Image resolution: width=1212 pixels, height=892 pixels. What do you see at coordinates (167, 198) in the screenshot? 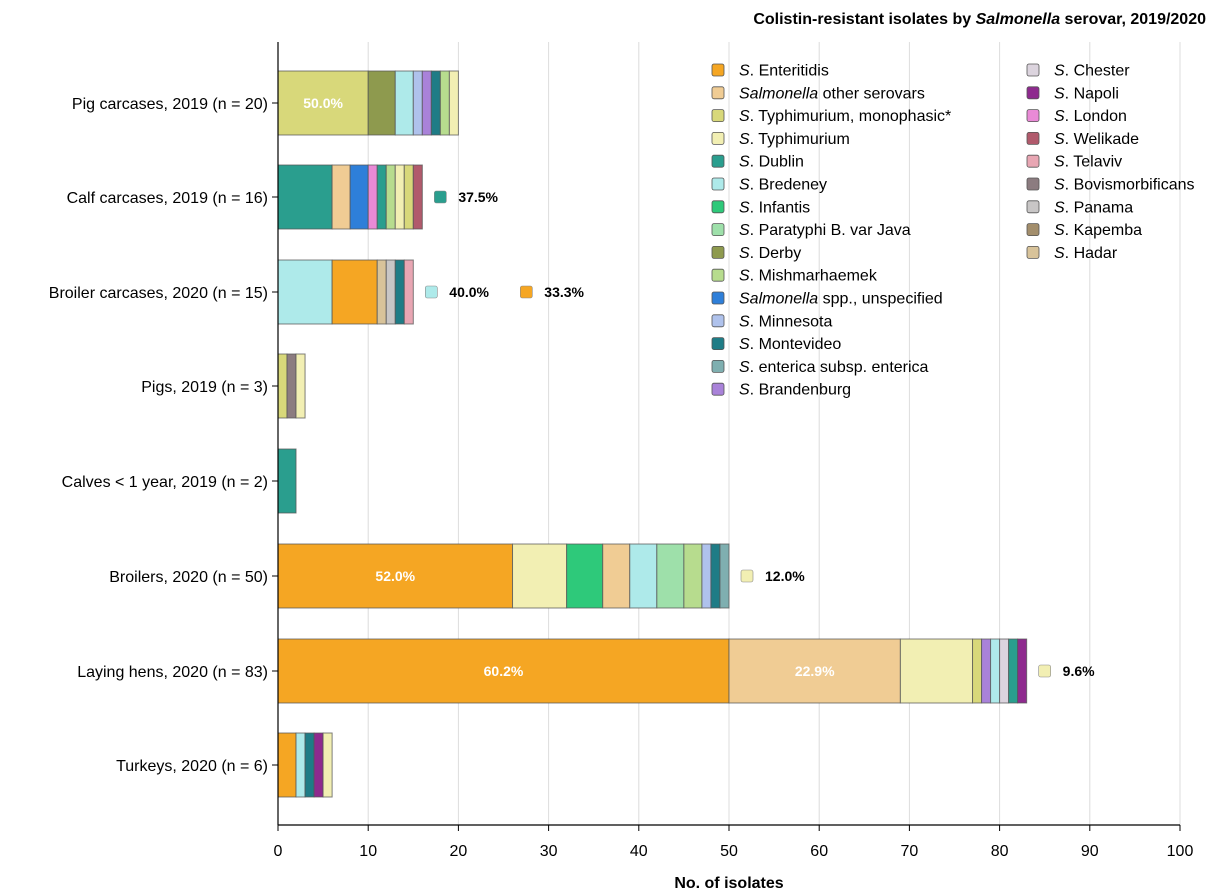
I see `category-label: Calf carcases, 2019 (n = 16)` at bounding box center [167, 198].